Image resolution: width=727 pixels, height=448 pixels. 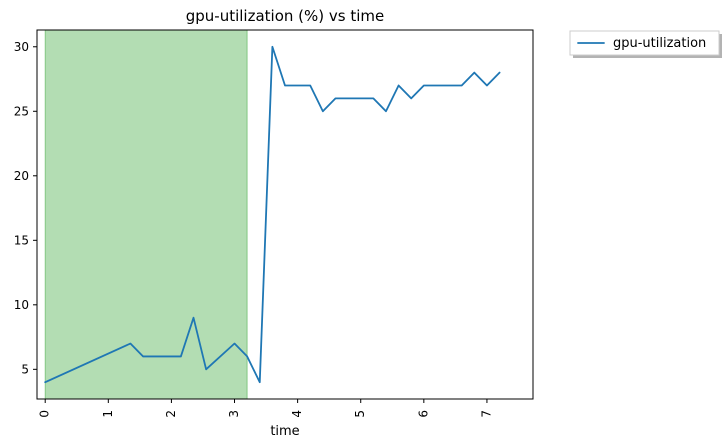 I want to click on x-tick-label: 5, so click(x=360, y=414).